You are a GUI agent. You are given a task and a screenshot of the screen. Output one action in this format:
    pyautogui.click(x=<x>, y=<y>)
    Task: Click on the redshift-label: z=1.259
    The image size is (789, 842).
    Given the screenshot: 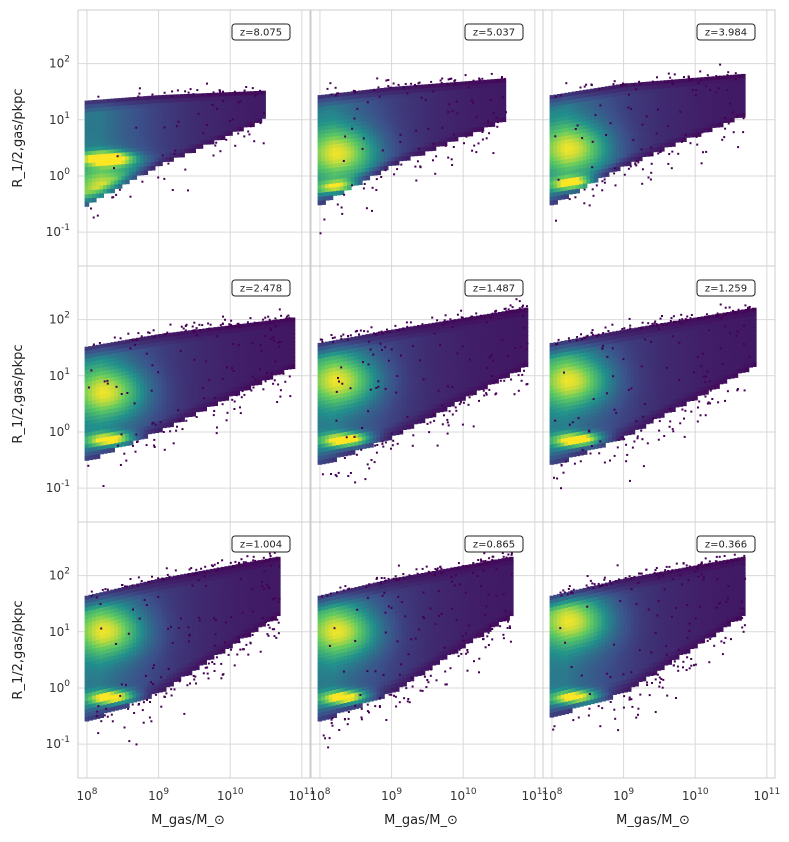 What is the action you would take?
    pyautogui.click(x=726, y=289)
    